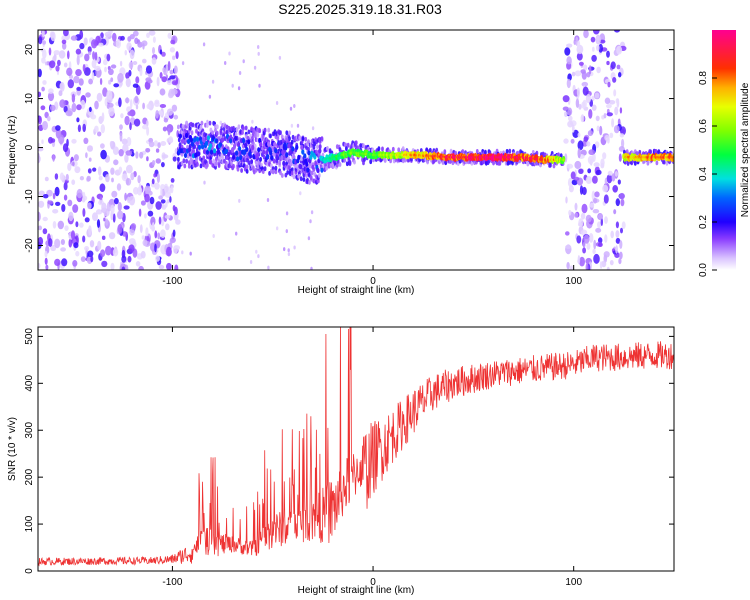 The image size is (750, 600). I want to click on colorbar-tick-label: 0.4, so click(703, 174).